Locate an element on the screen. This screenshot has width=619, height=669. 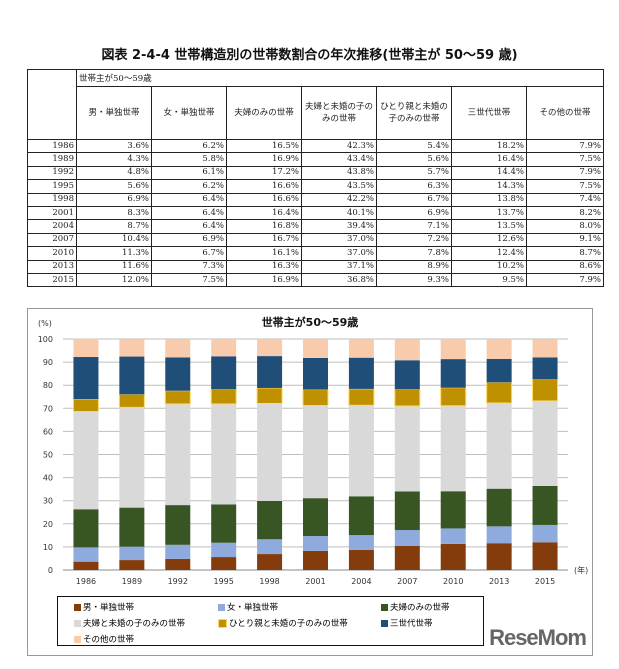
cell-value: 5.4% is located at coordinates (414, 146).